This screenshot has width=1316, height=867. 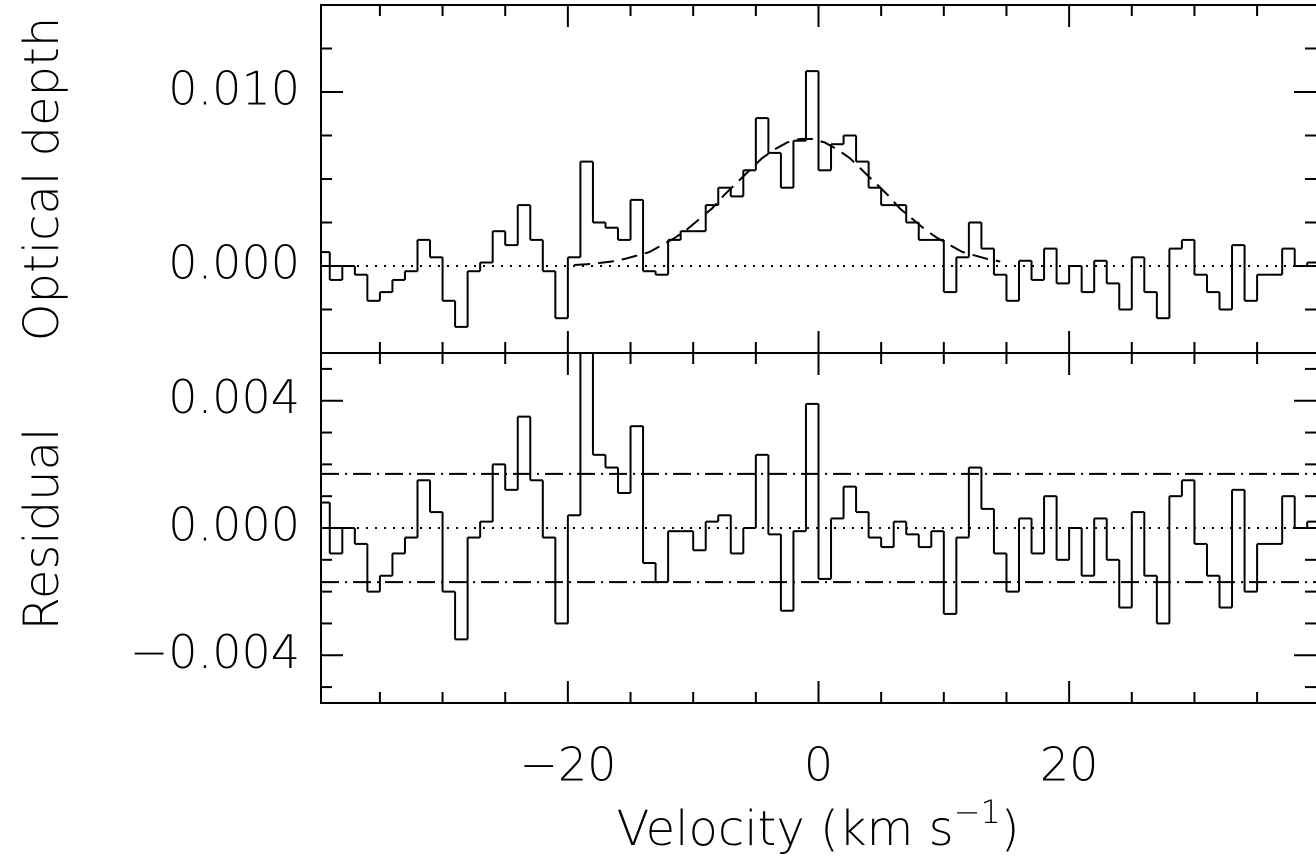 What do you see at coordinates (42, 529) in the screenshot?
I see `y-axis-label: Residual` at bounding box center [42, 529].